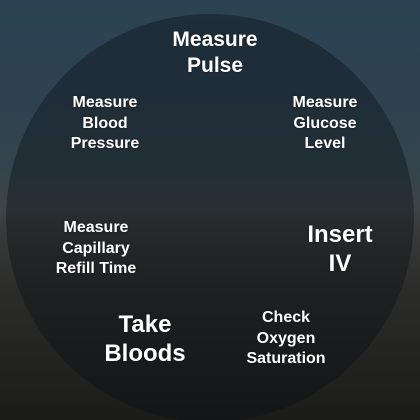 This screenshot has width=420, height=420. Describe the element at coordinates (215, 52) in the screenshot. I see `measure-pulse-option: Measure Pulse` at that location.